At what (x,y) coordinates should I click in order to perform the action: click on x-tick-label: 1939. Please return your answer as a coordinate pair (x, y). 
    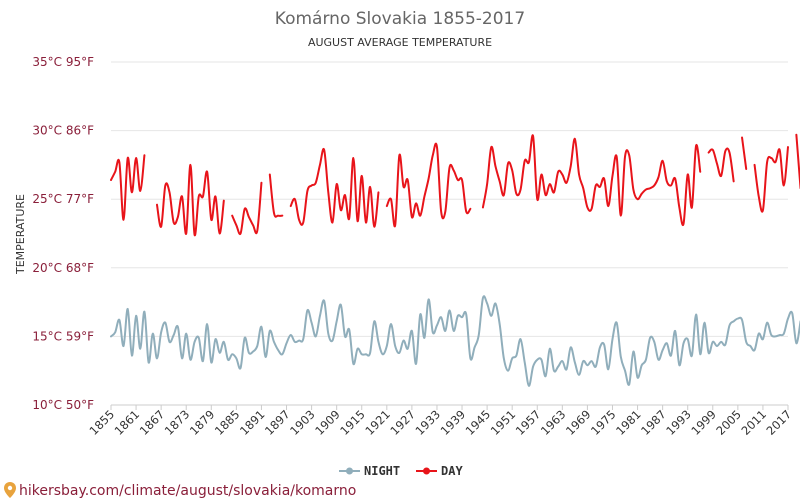
    Looking at the image, I should click on (453, 422).